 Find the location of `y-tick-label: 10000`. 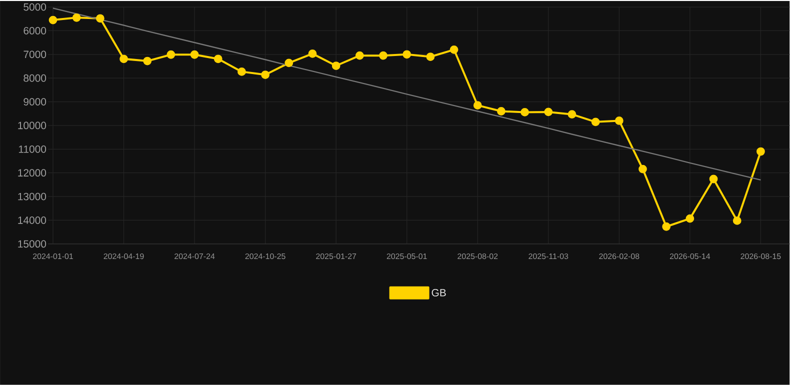

y-tick-label: 10000 is located at coordinates (32, 126).